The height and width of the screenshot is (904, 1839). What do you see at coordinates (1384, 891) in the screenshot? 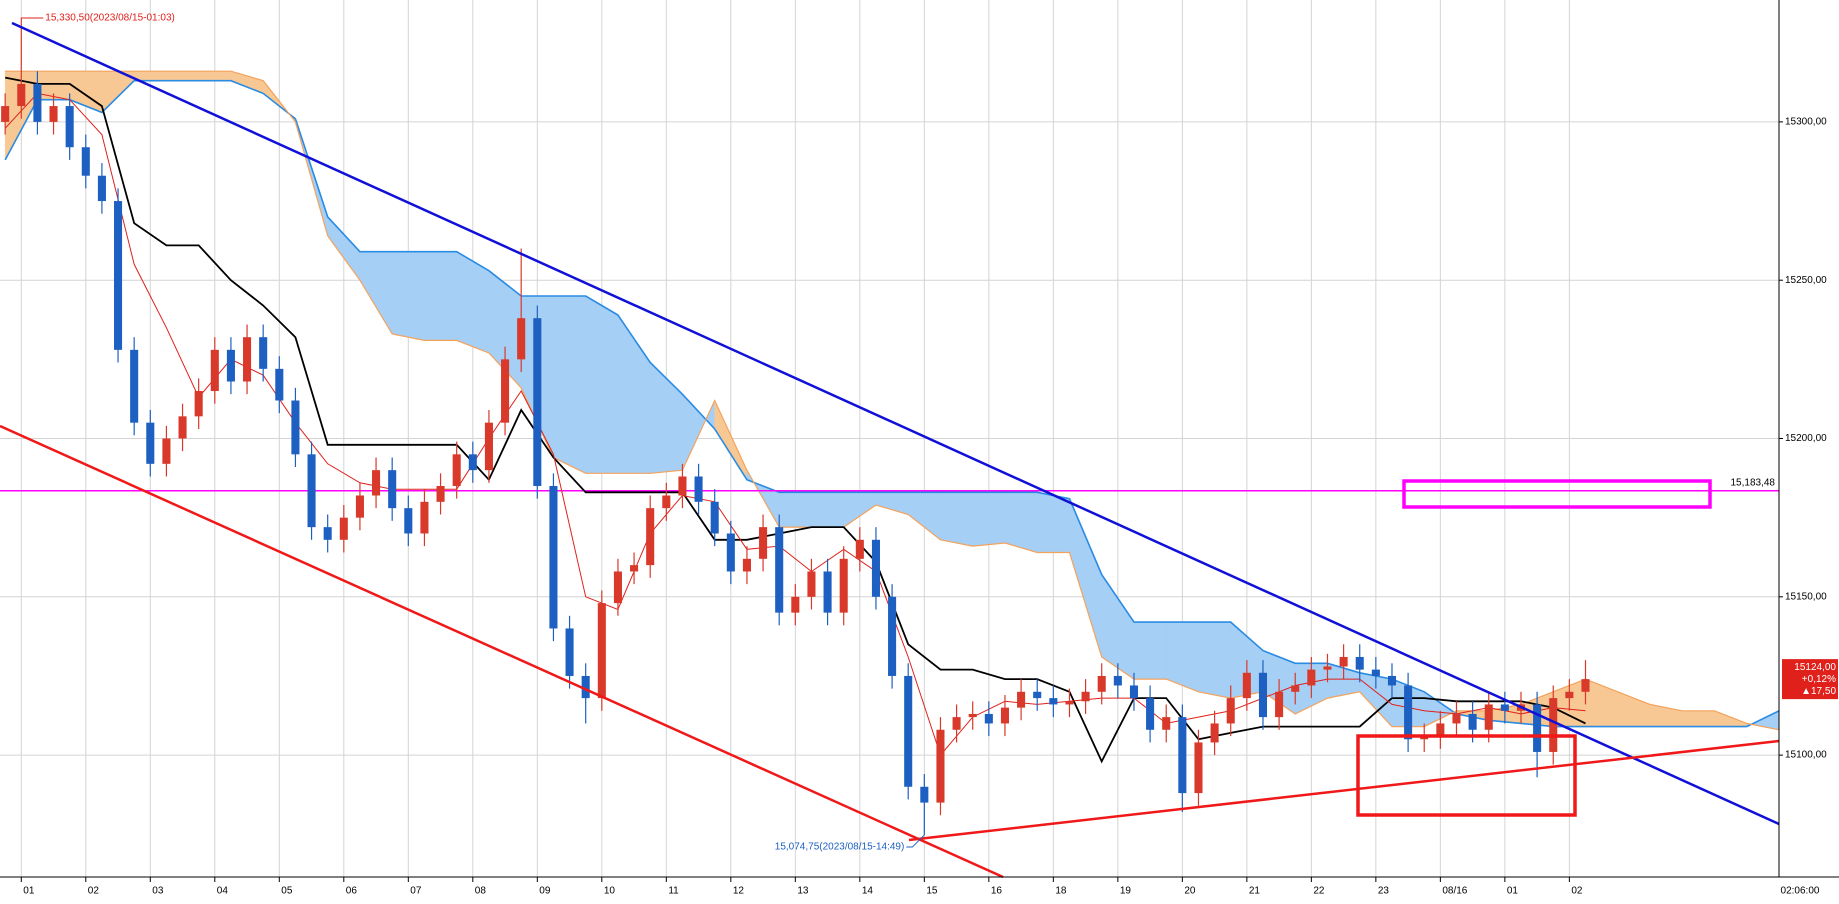
I see `x-tick-label: 23` at bounding box center [1384, 891].